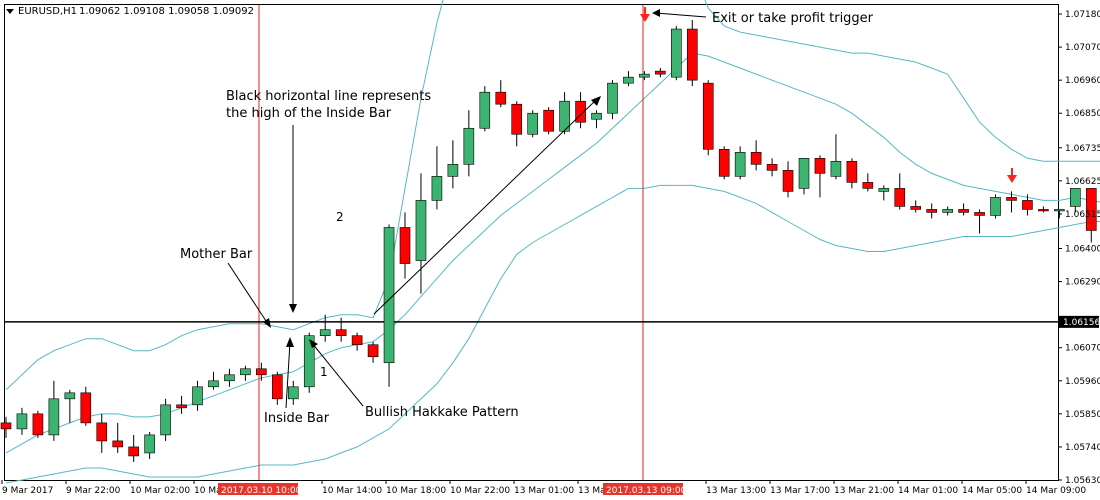 Image resolution: width=1100 pixels, height=500 pixels. What do you see at coordinates (656, 13) in the screenshot?
I see `arrow-exit-head` at bounding box center [656, 13].